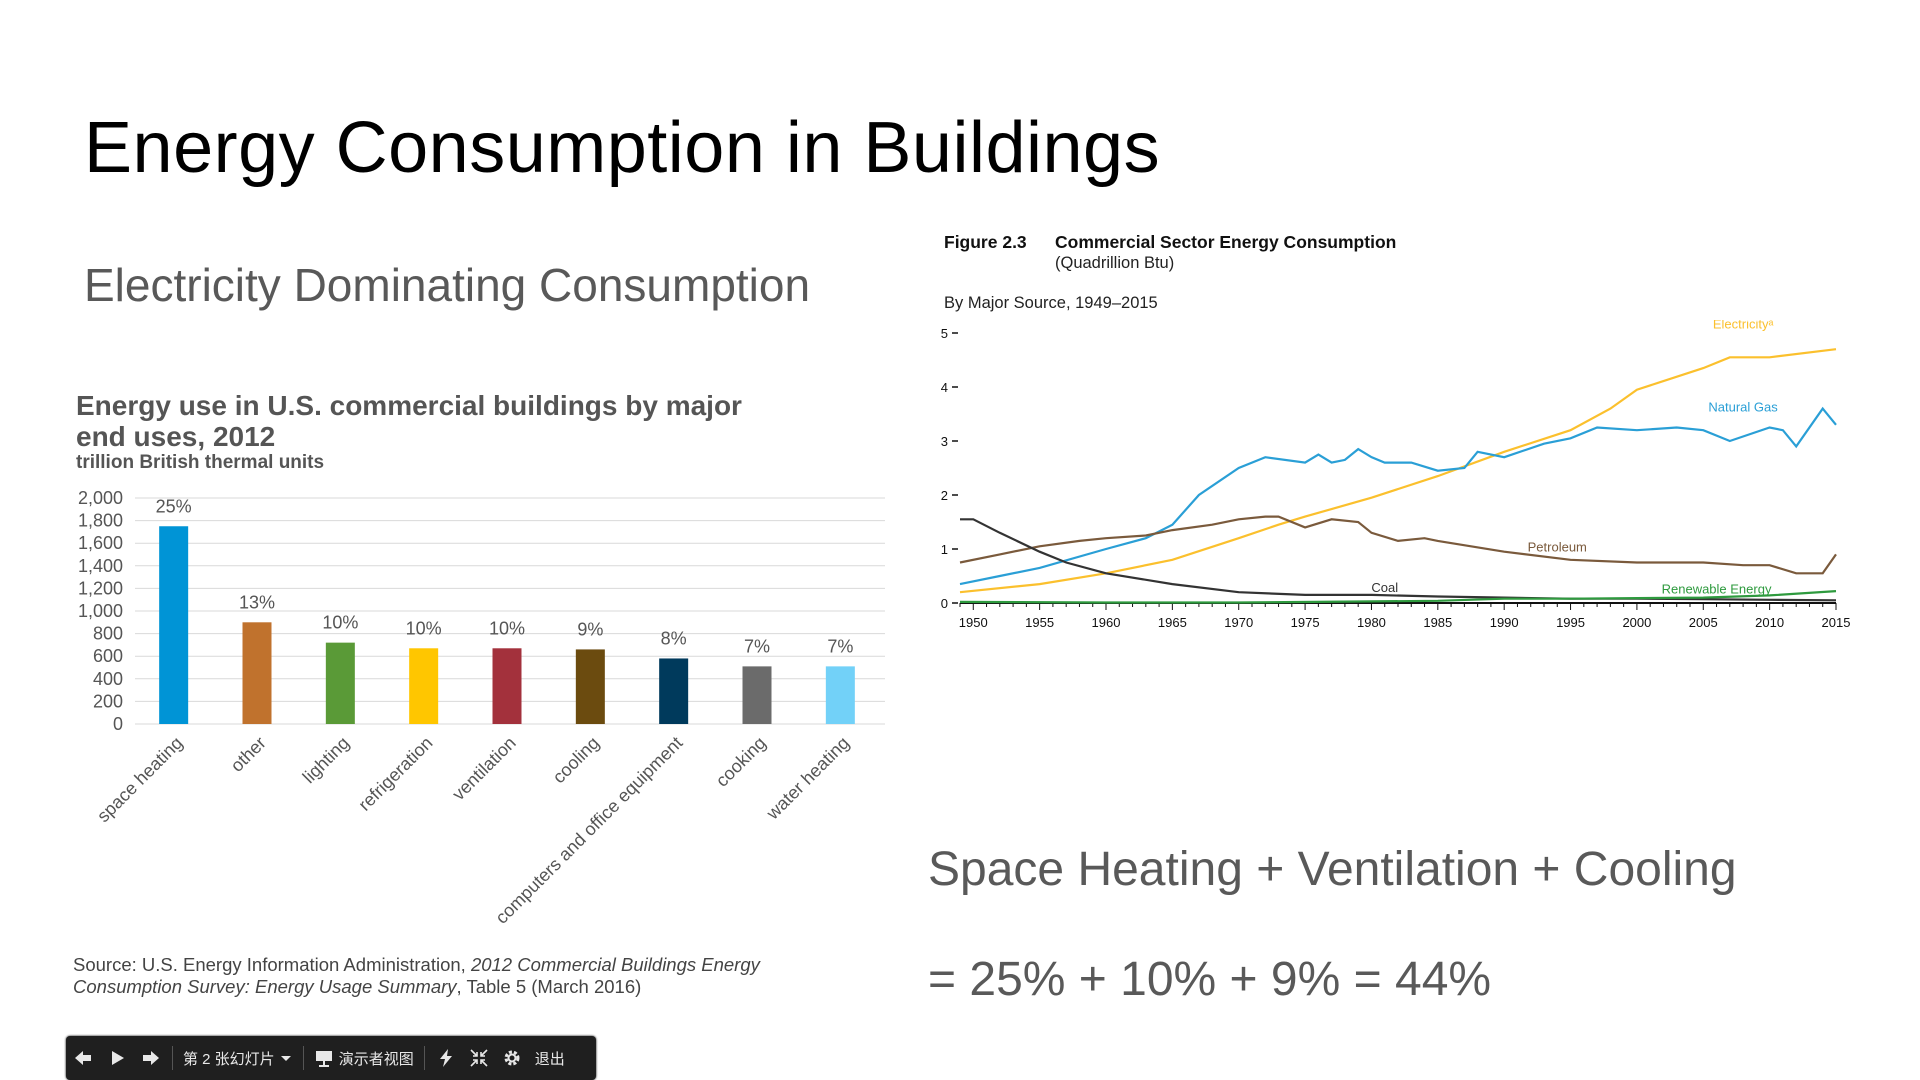 The height and width of the screenshot is (1080, 1920). Describe the element at coordinates (100, 543) in the screenshot. I see `y-tick-label: 1,600` at that location.